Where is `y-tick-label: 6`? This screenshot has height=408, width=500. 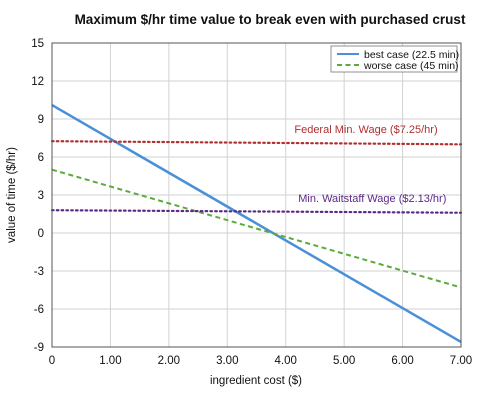
y-tick-label: 6 is located at coordinates (41, 158).